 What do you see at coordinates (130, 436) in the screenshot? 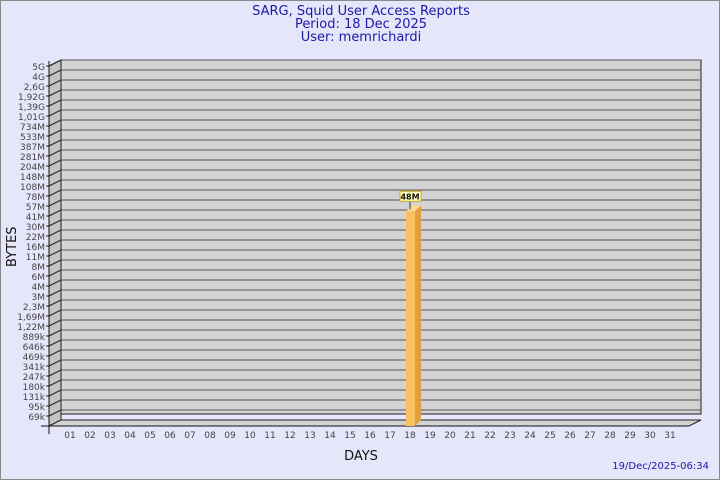
I see `x-tick-label: 04` at bounding box center [130, 436].